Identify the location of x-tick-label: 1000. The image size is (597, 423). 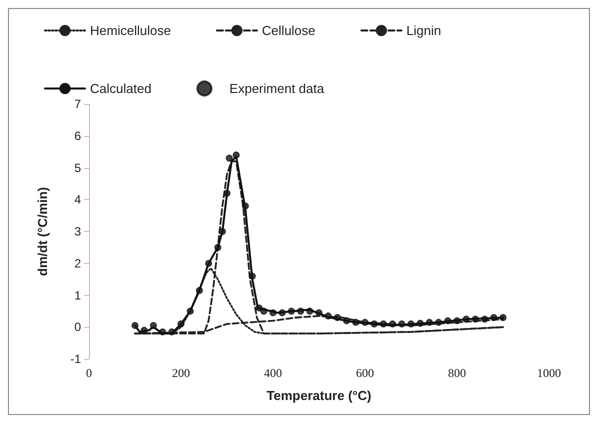
(549, 373).